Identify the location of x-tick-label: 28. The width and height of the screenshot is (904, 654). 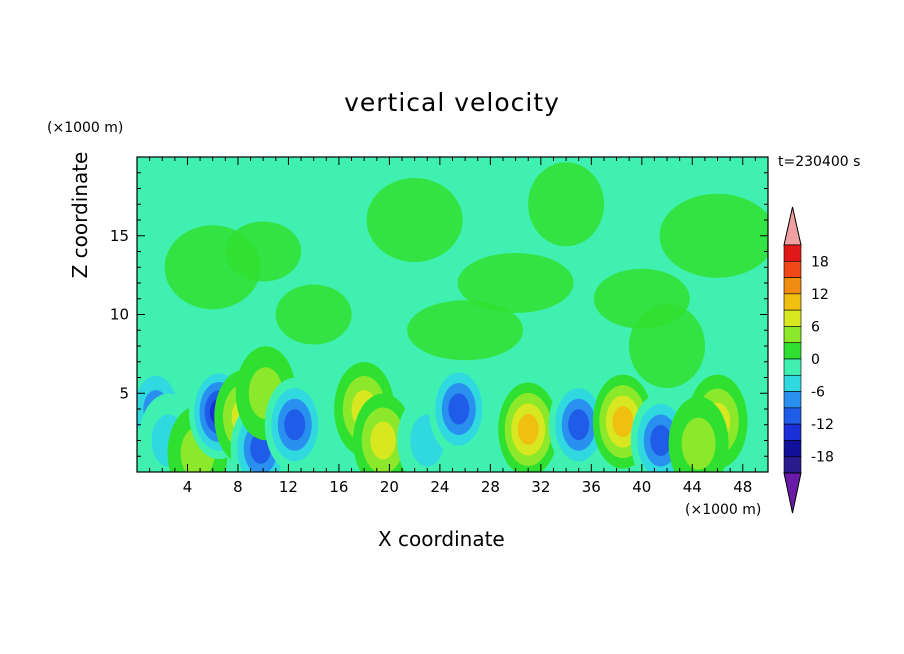
(490, 487).